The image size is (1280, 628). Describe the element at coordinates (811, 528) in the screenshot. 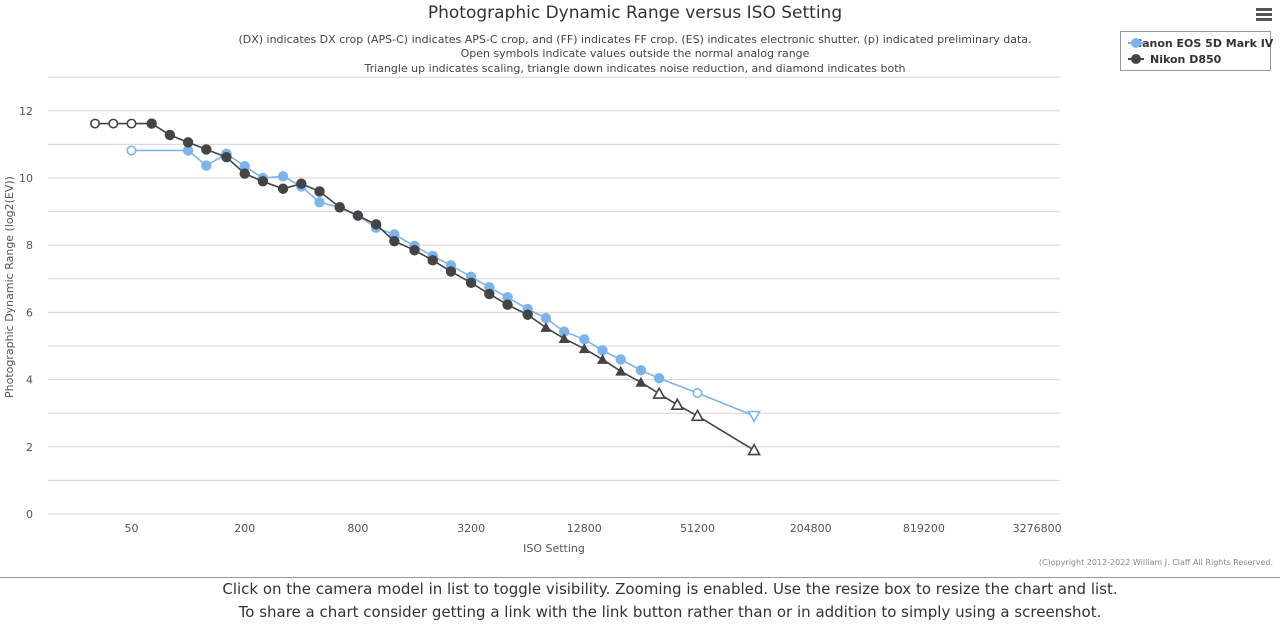

I see `x-tick-label: 204800` at that location.